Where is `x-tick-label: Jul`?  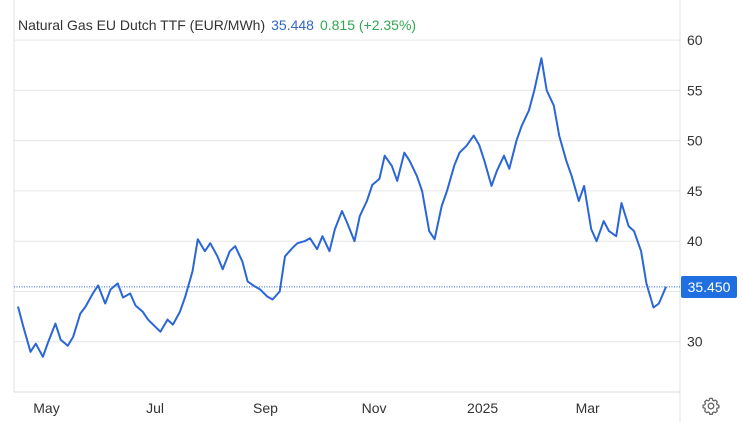 x-tick-label: Jul is located at coordinates (155, 408).